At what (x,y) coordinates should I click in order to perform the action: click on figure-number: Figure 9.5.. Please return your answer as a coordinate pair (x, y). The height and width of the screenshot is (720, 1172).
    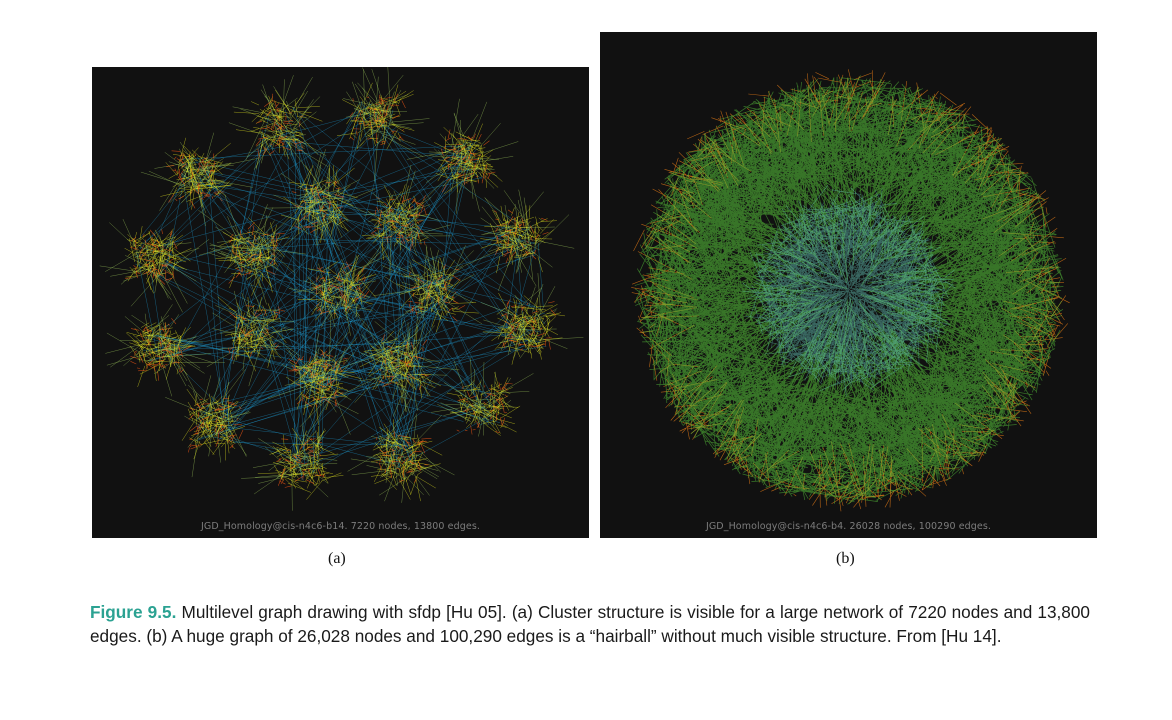
    Looking at the image, I should click on (133, 612).